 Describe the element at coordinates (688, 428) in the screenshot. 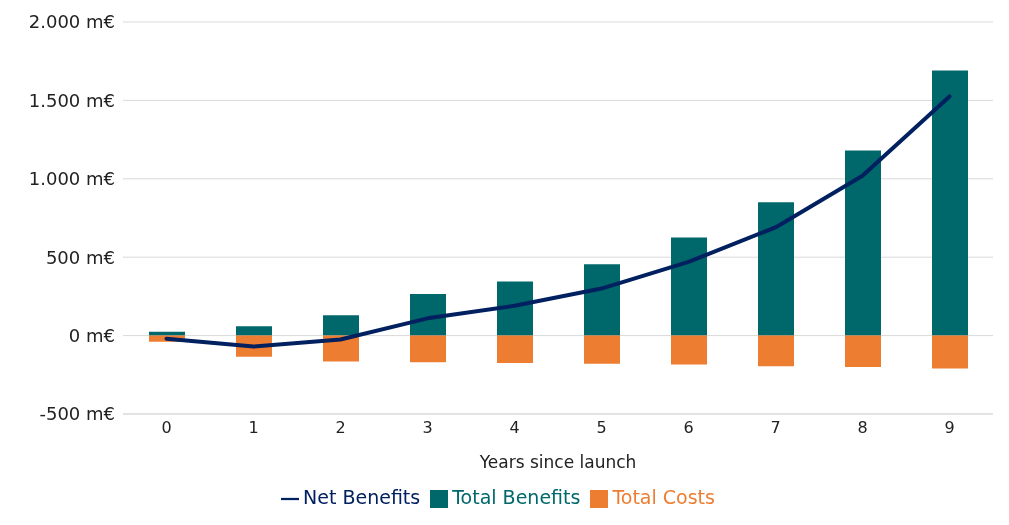

I see `x-tick-label: 6` at that location.